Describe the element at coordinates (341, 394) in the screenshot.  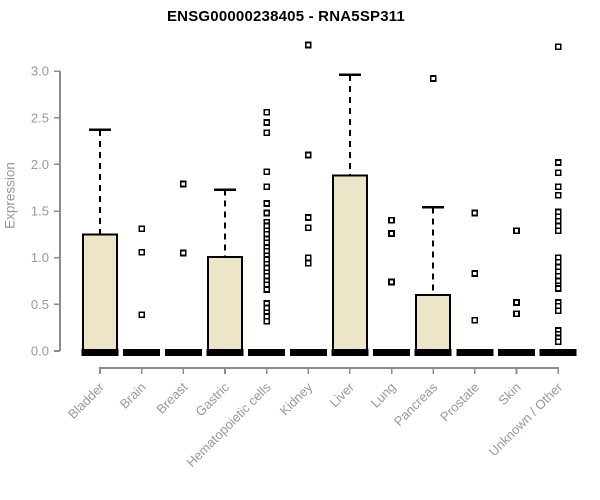
I see `x-tick-label: Liver` at that location.